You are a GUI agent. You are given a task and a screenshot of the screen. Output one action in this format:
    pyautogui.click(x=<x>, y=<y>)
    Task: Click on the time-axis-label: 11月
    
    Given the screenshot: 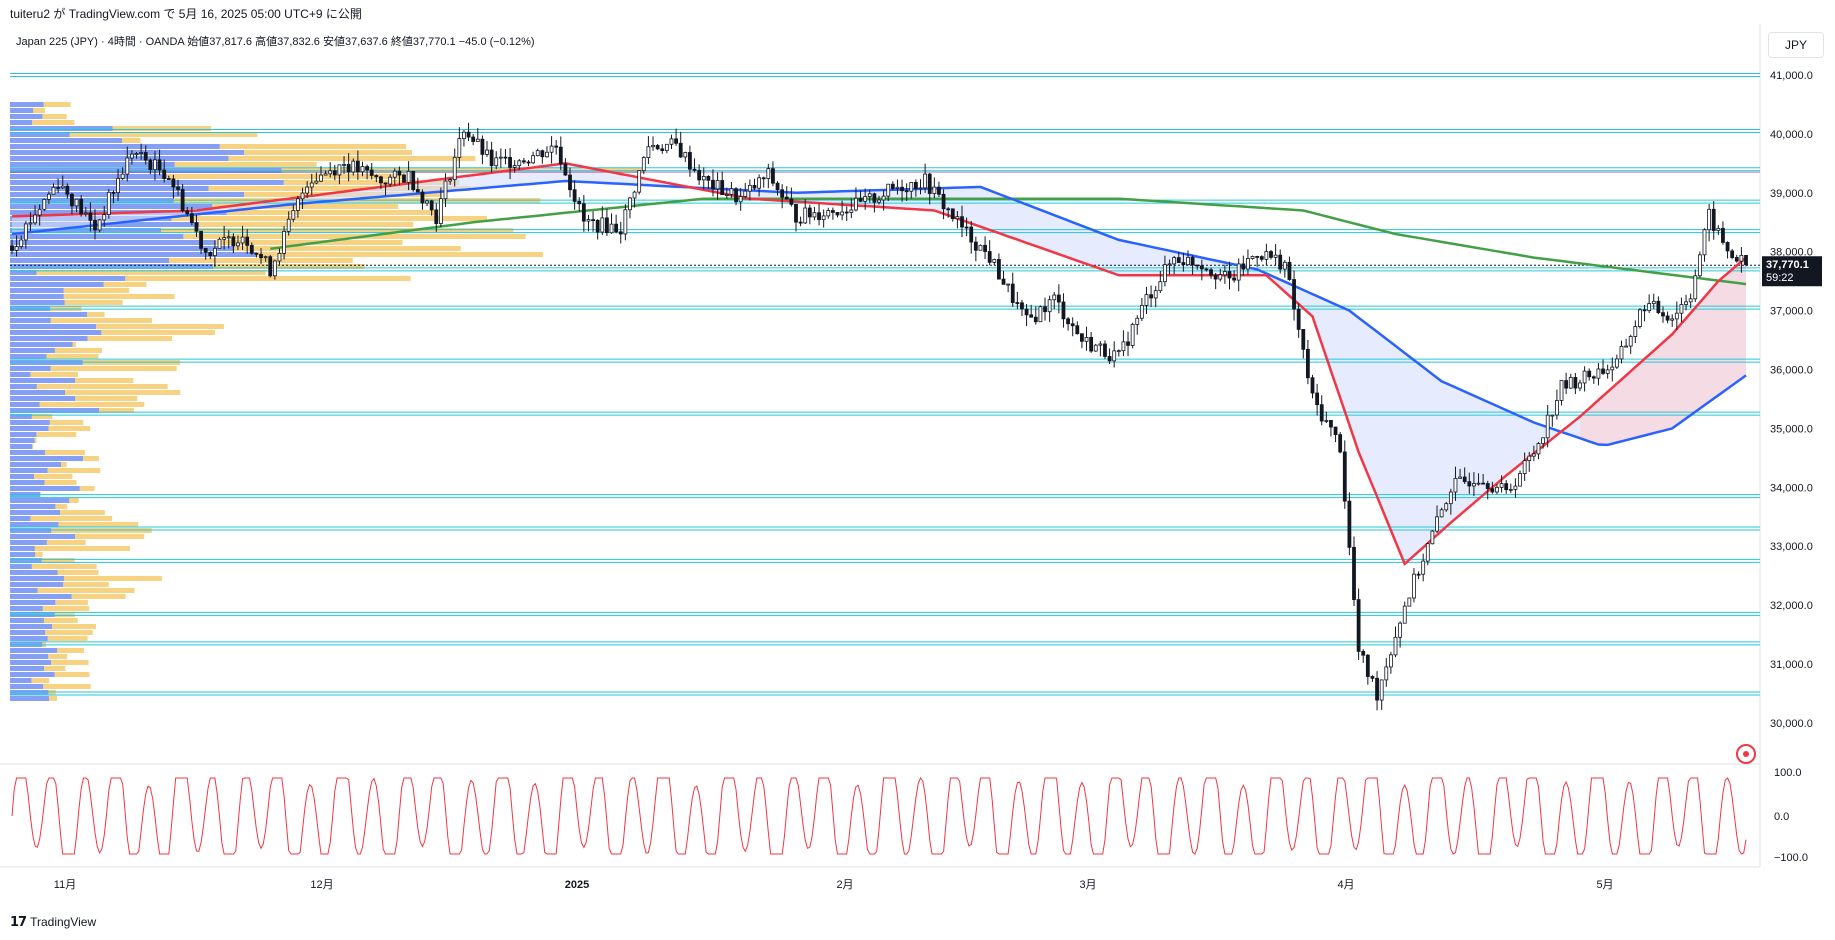 What is the action you would take?
    pyautogui.click(x=65, y=885)
    